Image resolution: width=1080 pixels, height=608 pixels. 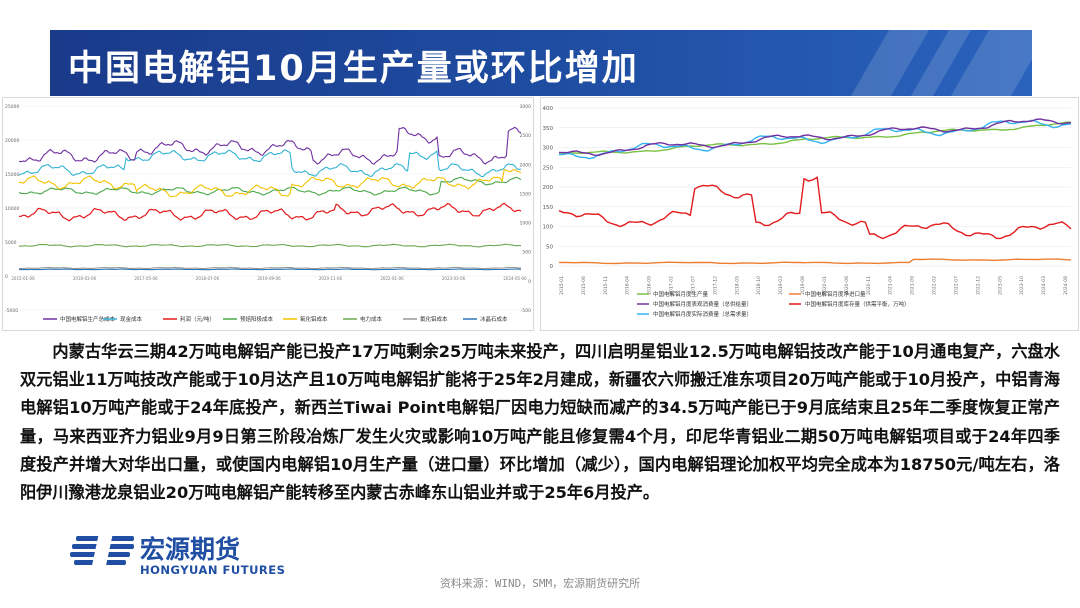 I want to click on right-x-tick: 2019-03, so click(x=781, y=285).